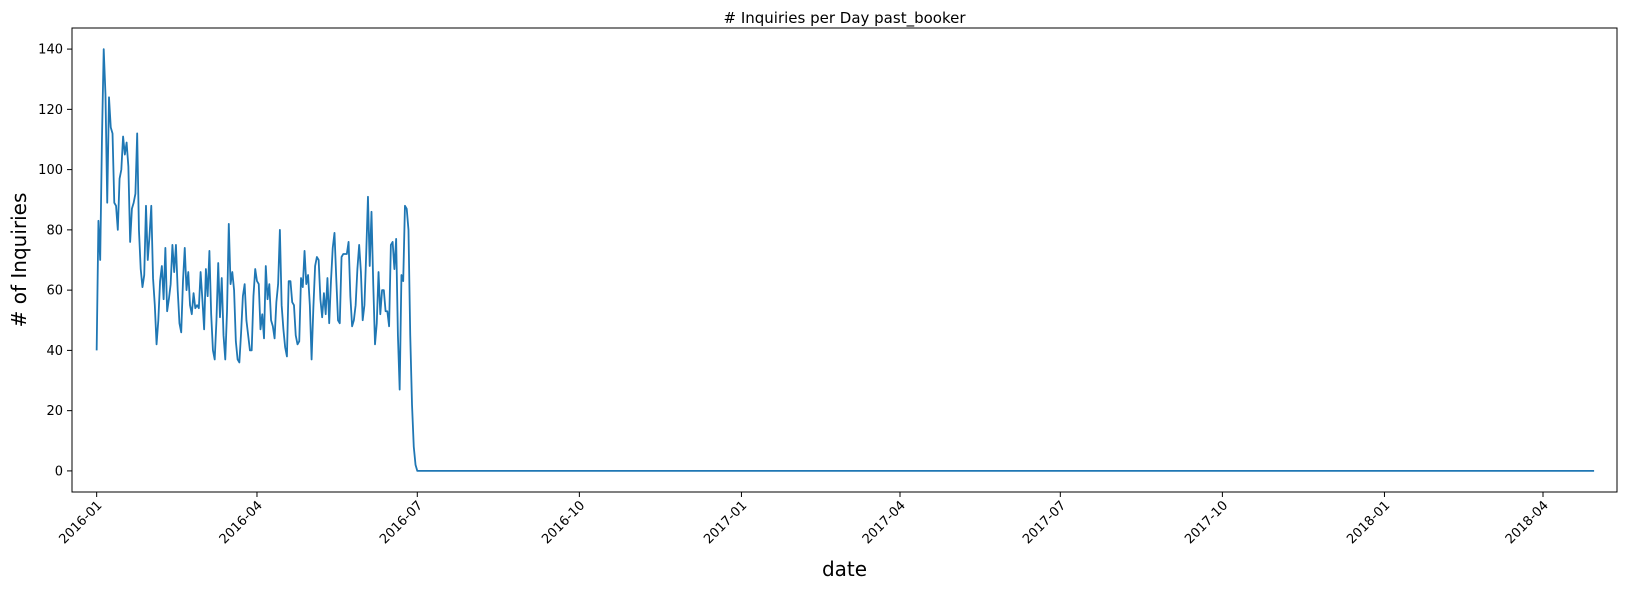  What do you see at coordinates (19, 260) in the screenshot?
I see `y-axis-label: # of Inquiries` at bounding box center [19, 260].